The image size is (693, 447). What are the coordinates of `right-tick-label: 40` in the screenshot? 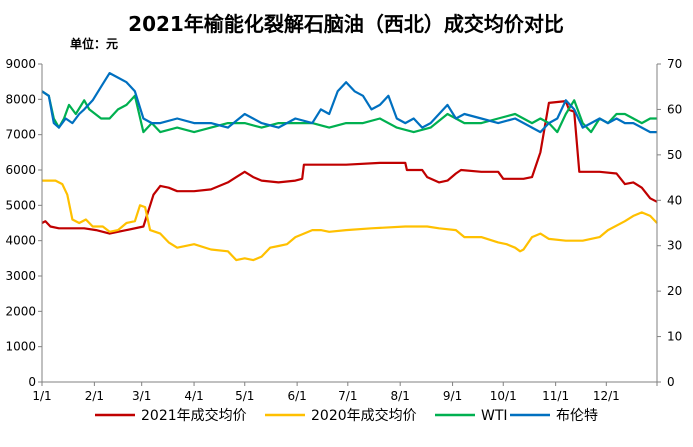 It's located at (674, 200).